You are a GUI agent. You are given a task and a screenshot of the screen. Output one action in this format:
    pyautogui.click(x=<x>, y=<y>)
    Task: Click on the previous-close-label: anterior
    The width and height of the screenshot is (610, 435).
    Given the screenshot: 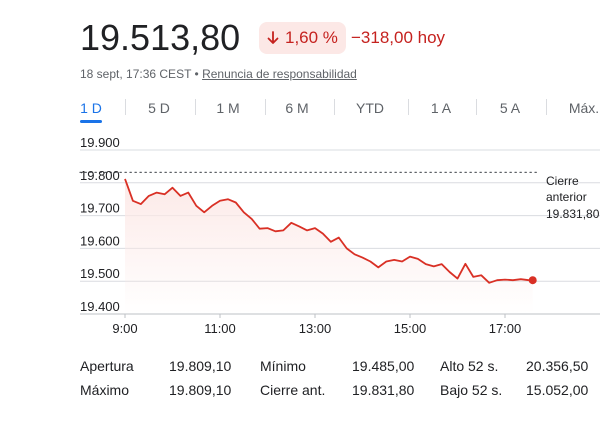 What is the action you would take?
    pyautogui.click(x=566, y=197)
    